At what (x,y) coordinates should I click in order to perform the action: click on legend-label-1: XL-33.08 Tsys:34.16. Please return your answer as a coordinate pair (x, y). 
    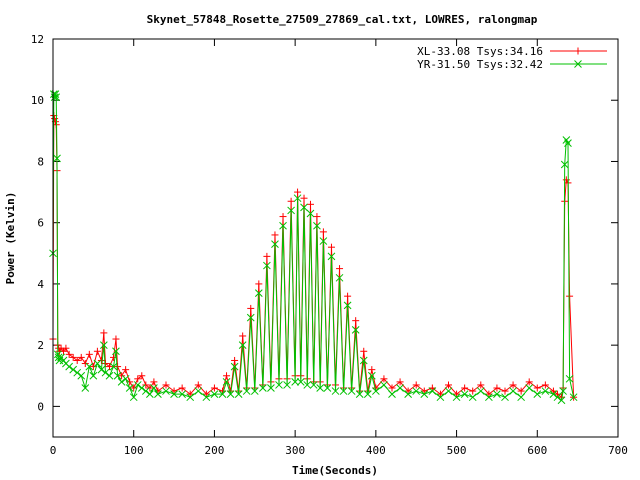
    Looking at the image, I should click on (480, 51).